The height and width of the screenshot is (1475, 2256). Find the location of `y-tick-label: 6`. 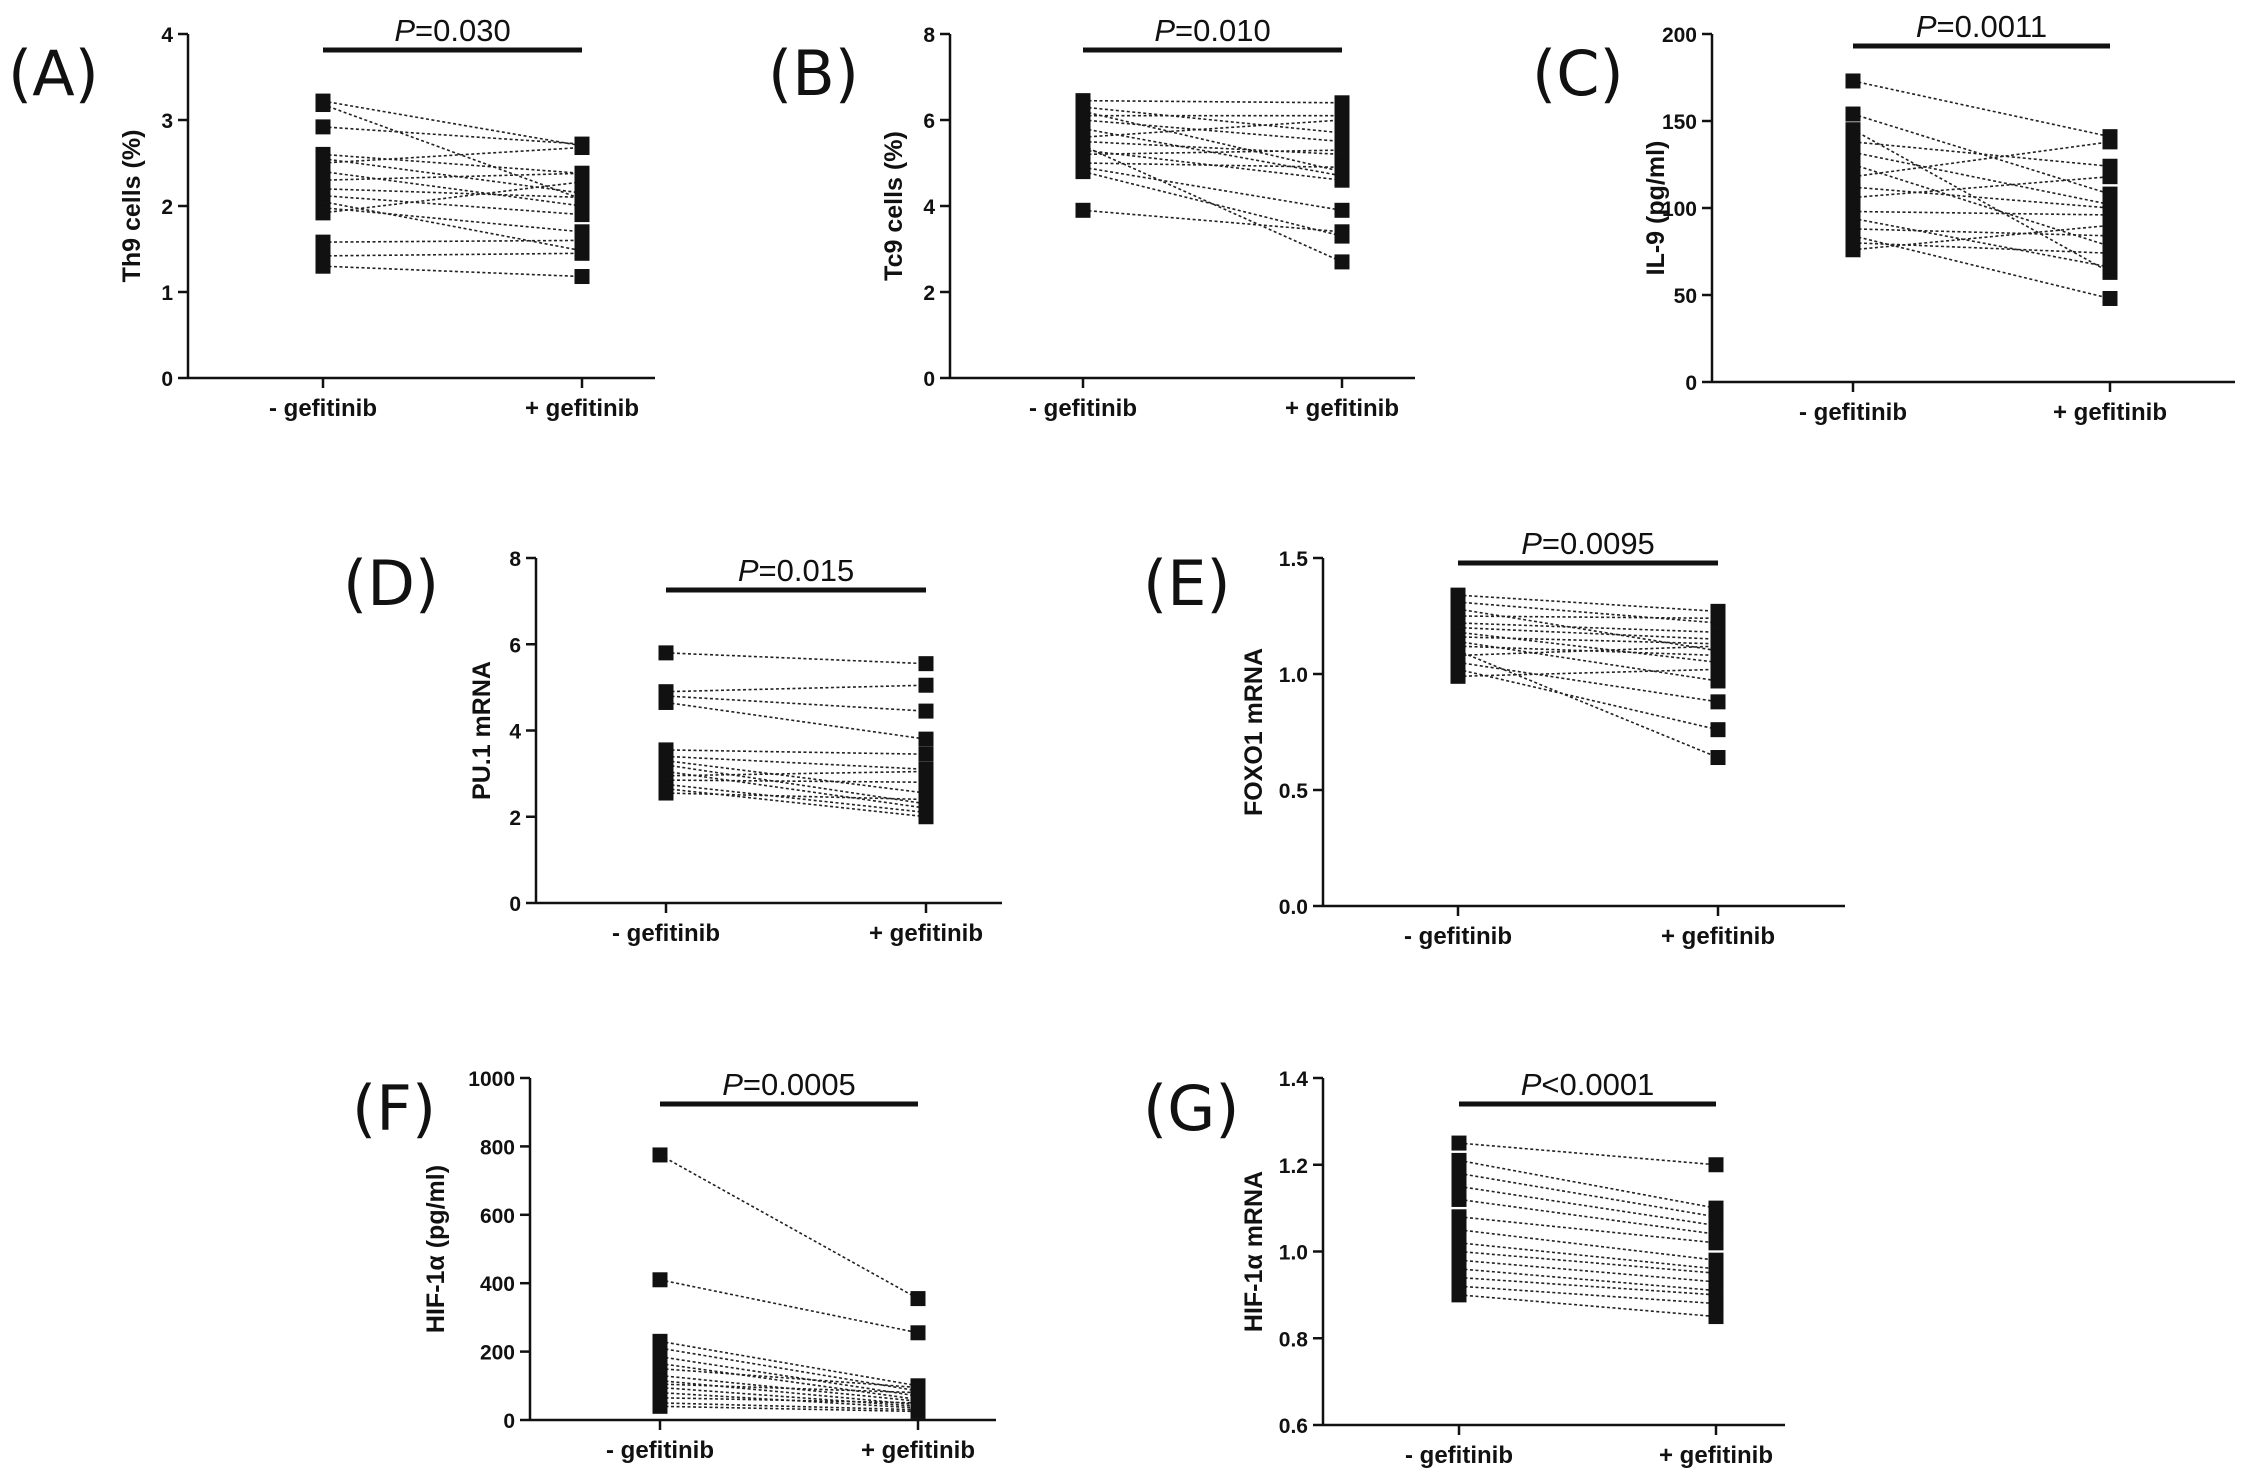

y-tick-label: 6 is located at coordinates (929, 121).